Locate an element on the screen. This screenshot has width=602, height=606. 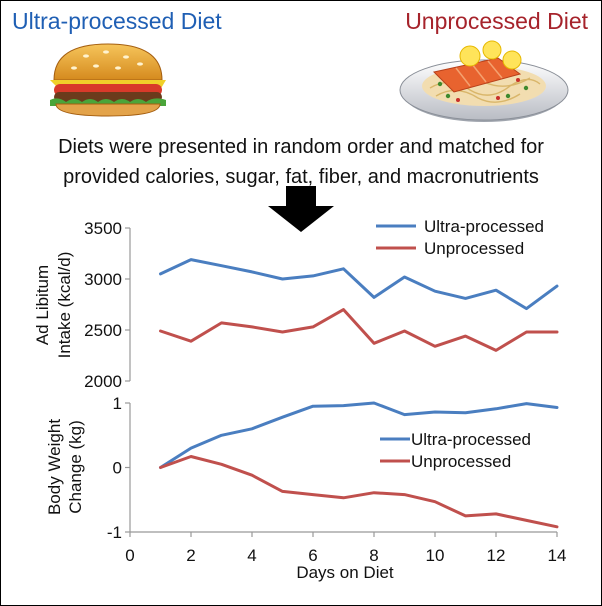
intake-legend-label-unprocessed: Unprocessed is located at coordinates (474, 248).